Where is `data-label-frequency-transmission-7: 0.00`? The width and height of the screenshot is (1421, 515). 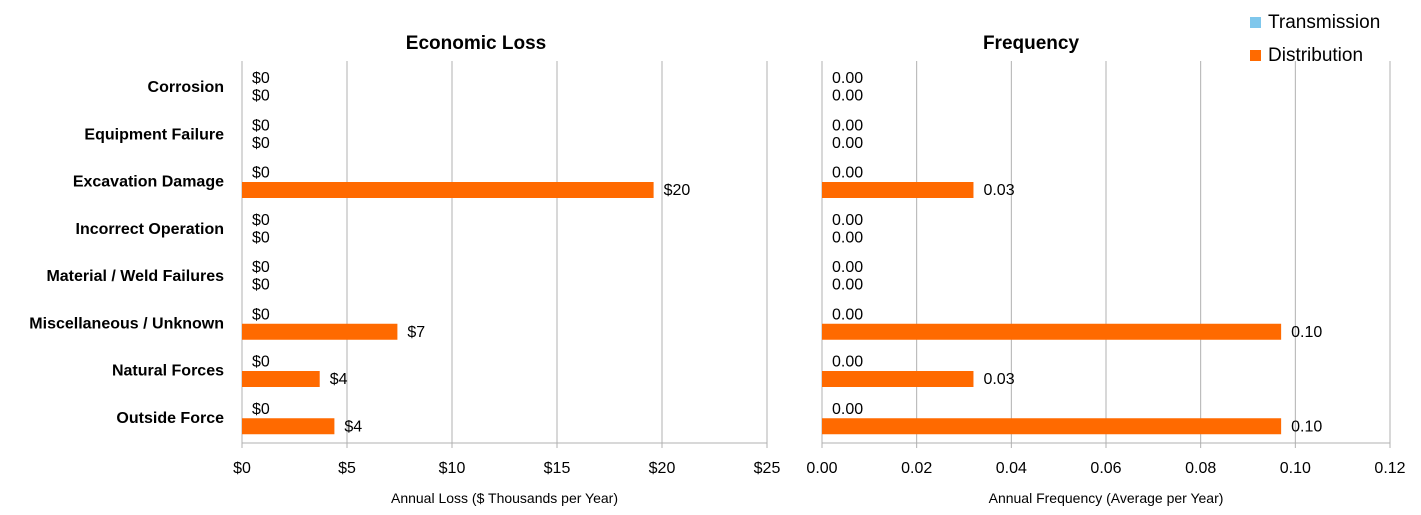
data-label-frequency-transmission-7: 0.00 is located at coordinates (847, 409).